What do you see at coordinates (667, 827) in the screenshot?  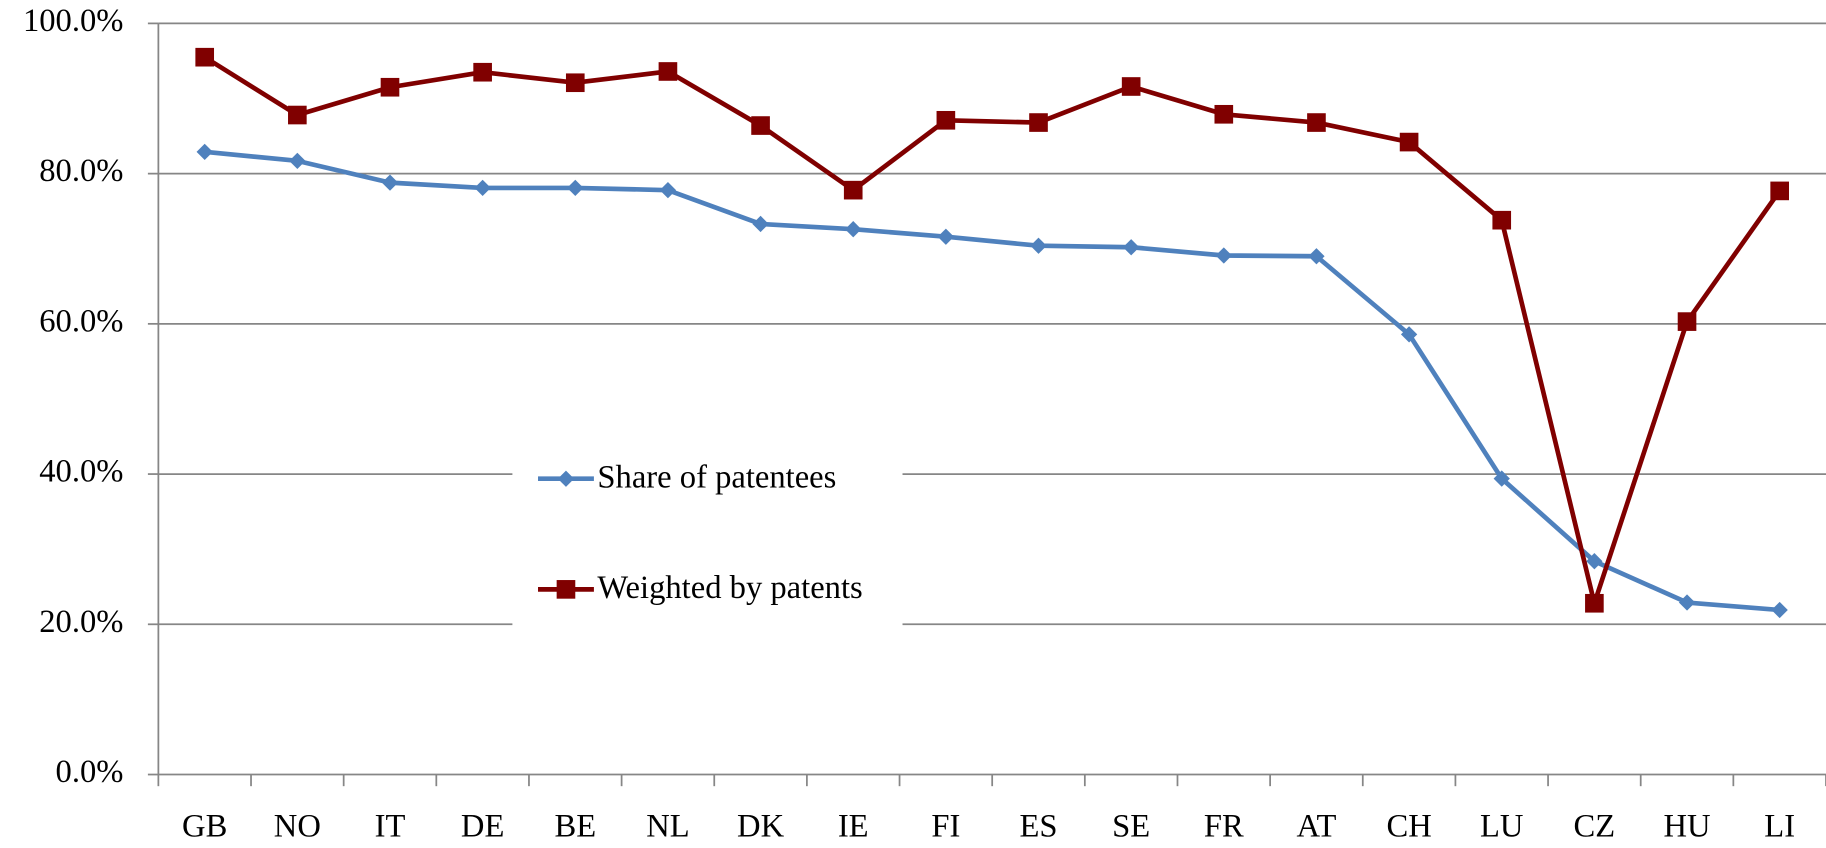 I see `x-tick-label: NL` at bounding box center [667, 827].